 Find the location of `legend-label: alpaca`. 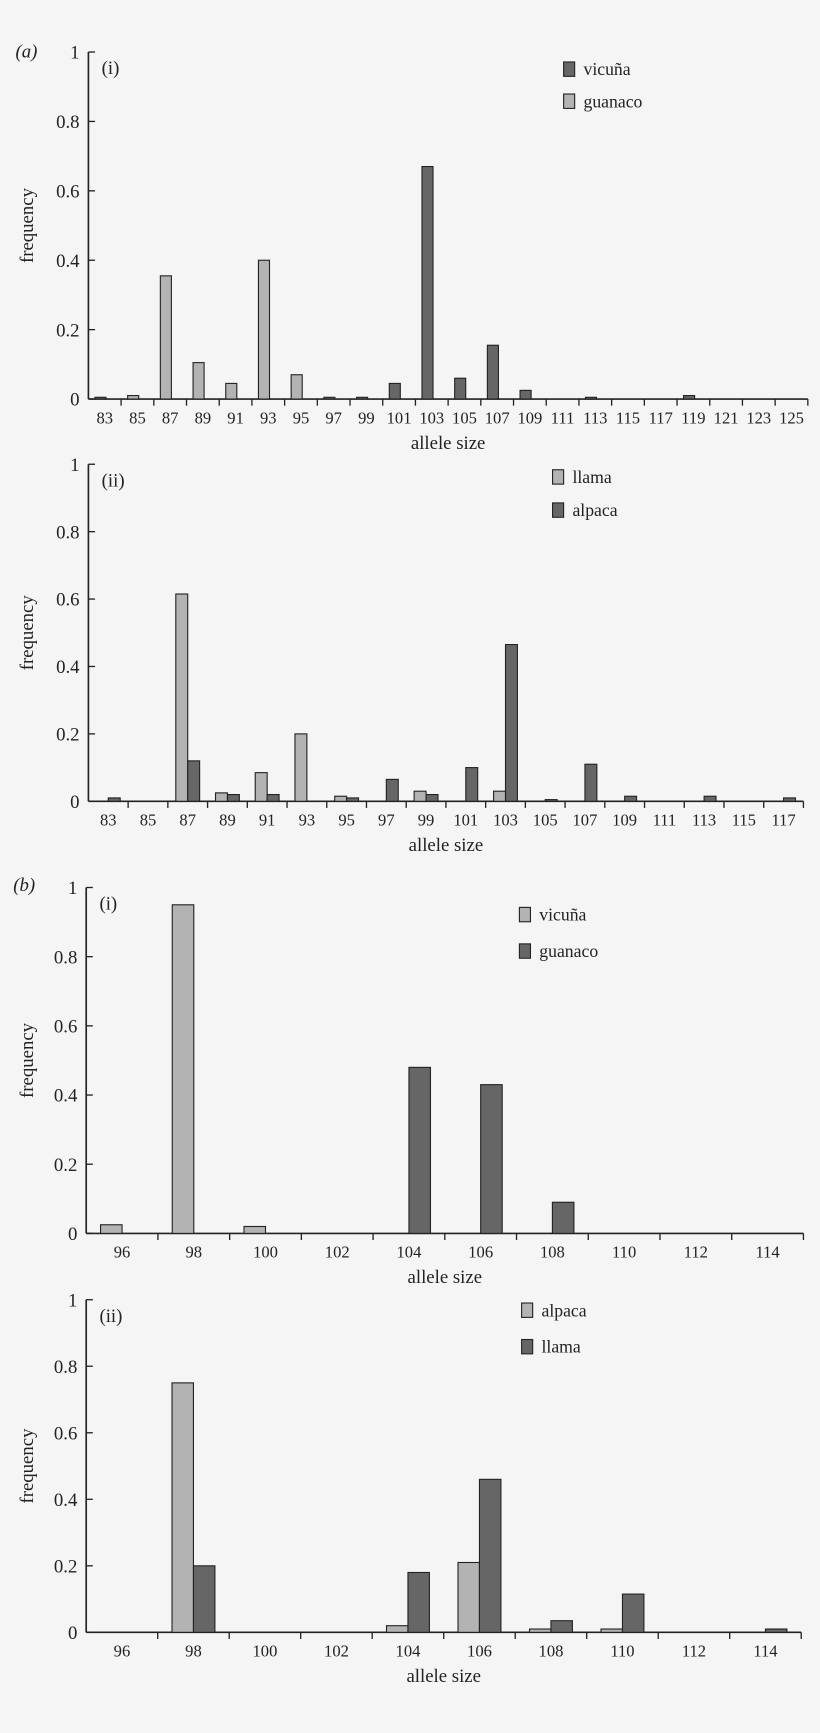

legend-label: alpaca is located at coordinates (564, 1310).